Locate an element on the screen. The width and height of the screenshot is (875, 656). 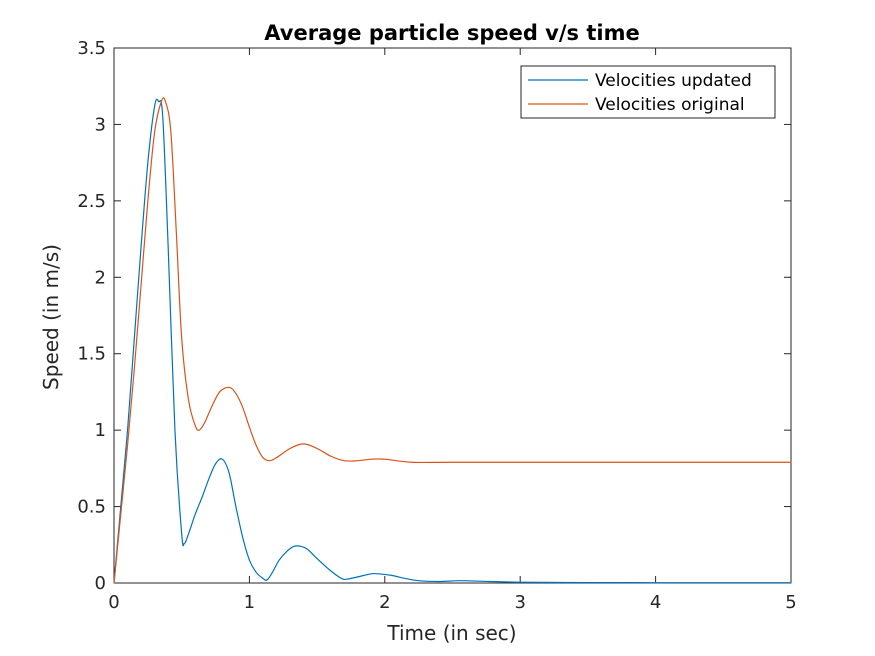
y-tick-label: 1 is located at coordinates (100, 430).